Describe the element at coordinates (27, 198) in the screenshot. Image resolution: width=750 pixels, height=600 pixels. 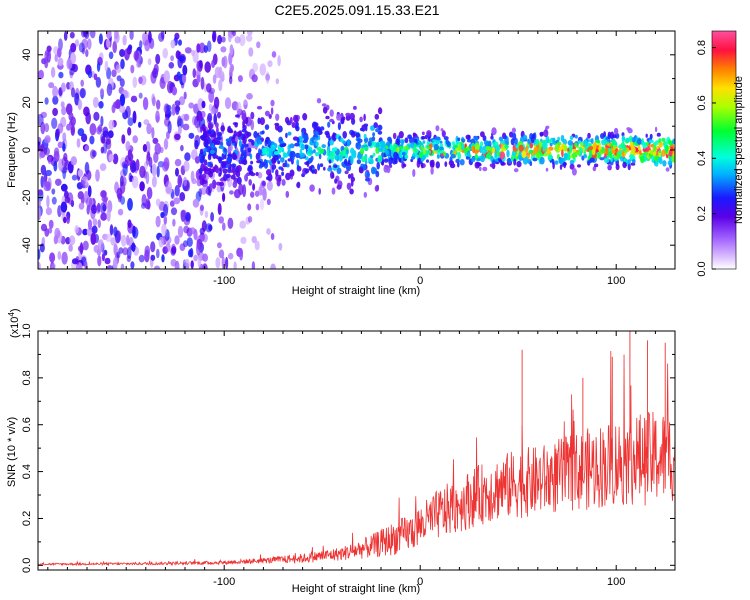
I see `heatmap-y-tick-label: -20` at that location.